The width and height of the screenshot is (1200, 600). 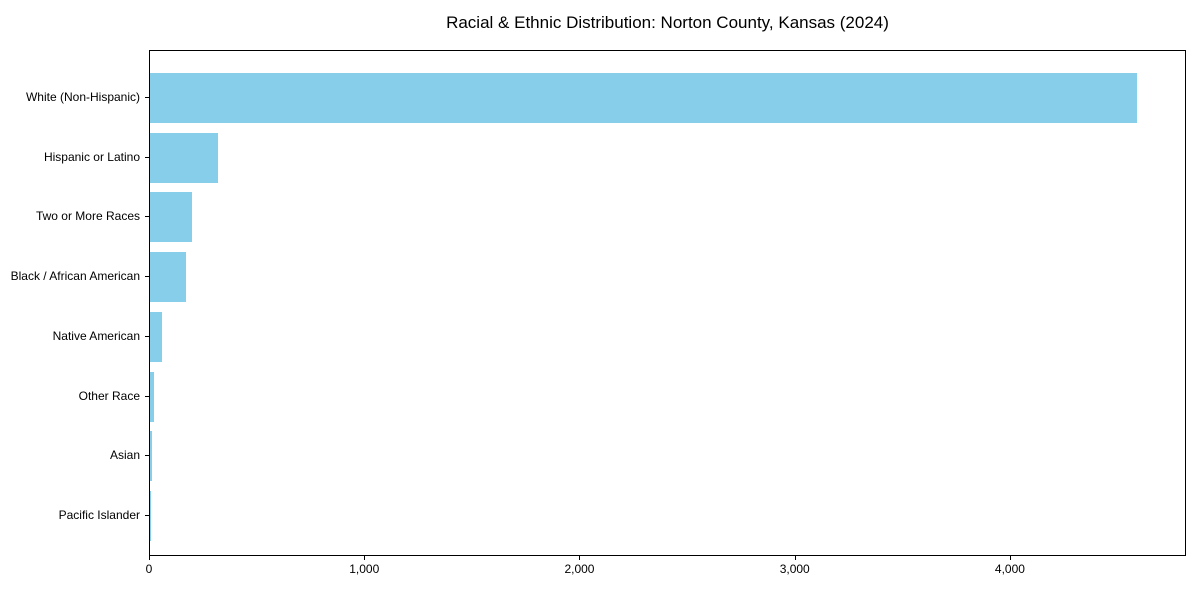 What do you see at coordinates (109, 395) in the screenshot?
I see `y-tick-label: Other Race` at bounding box center [109, 395].